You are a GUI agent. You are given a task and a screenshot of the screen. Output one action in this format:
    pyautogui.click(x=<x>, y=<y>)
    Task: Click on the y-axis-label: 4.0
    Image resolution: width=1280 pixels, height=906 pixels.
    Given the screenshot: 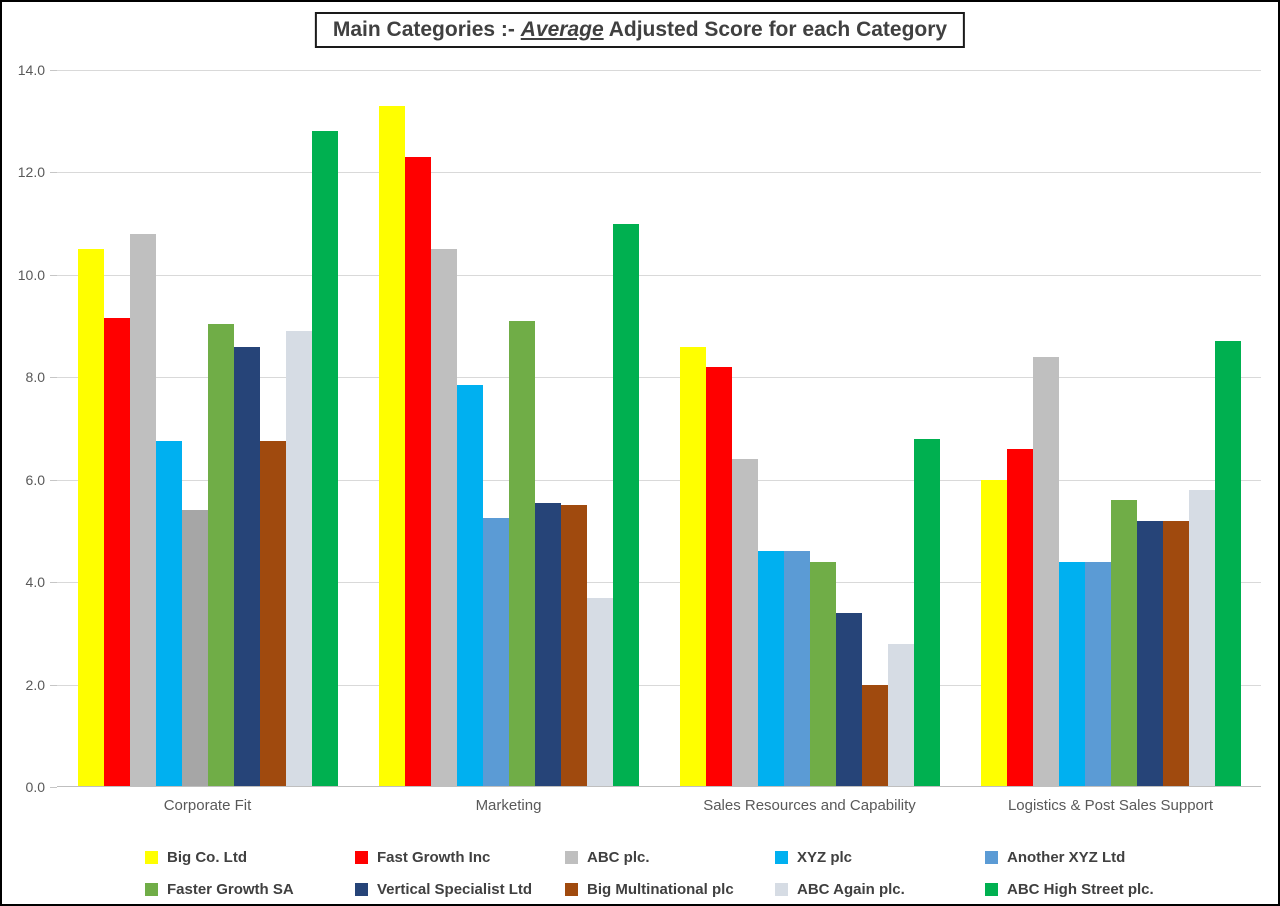 What is the action you would take?
    pyautogui.click(x=35, y=582)
    